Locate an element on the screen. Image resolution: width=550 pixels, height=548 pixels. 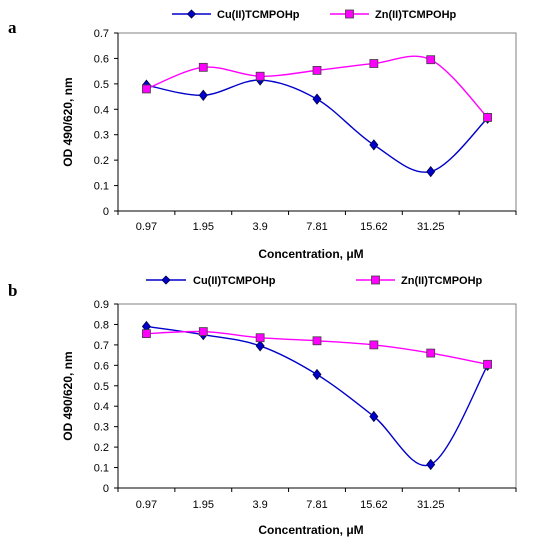
y-tick-label: 0.8 is located at coordinates (101, 325).